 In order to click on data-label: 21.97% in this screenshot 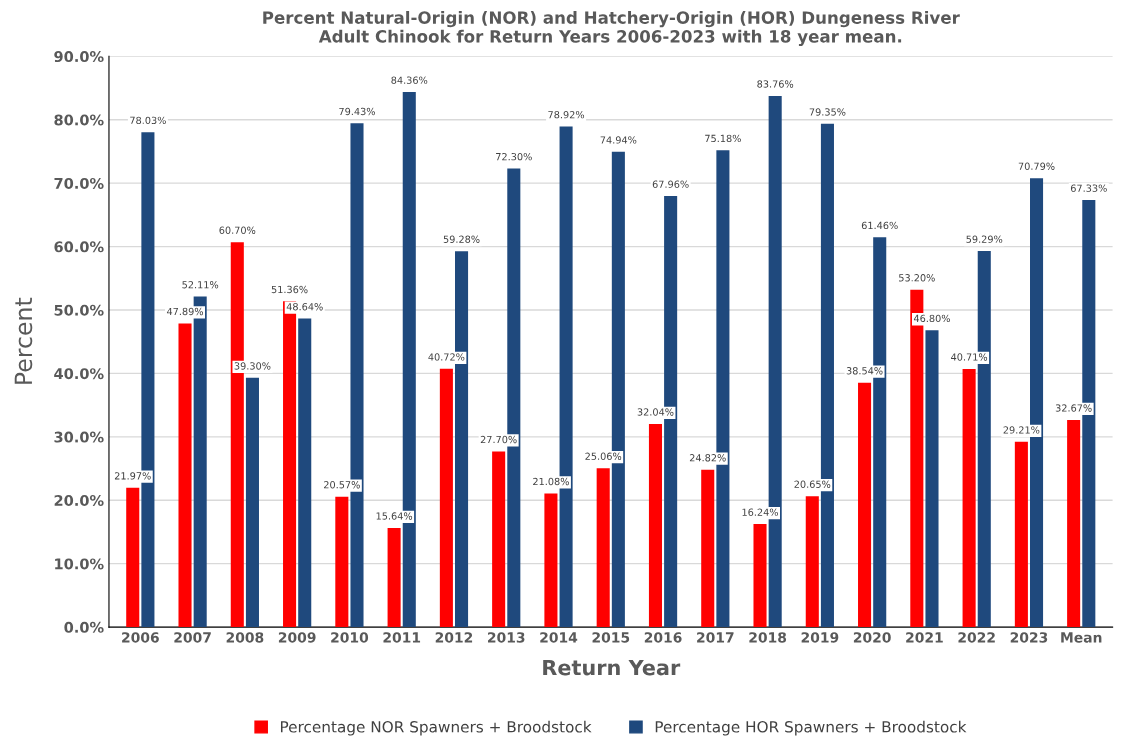, I will do `click(132, 476)`.